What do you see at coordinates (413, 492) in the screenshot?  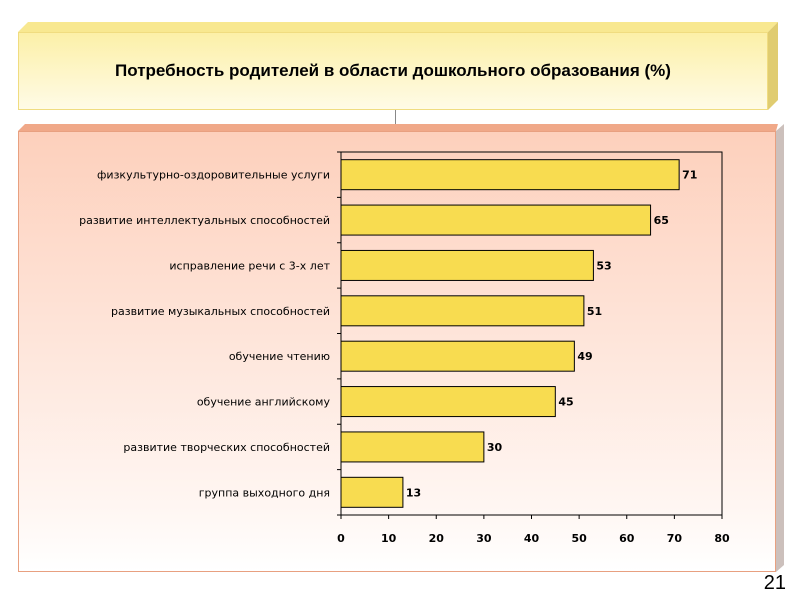 I see `data-label: 13` at bounding box center [413, 492].